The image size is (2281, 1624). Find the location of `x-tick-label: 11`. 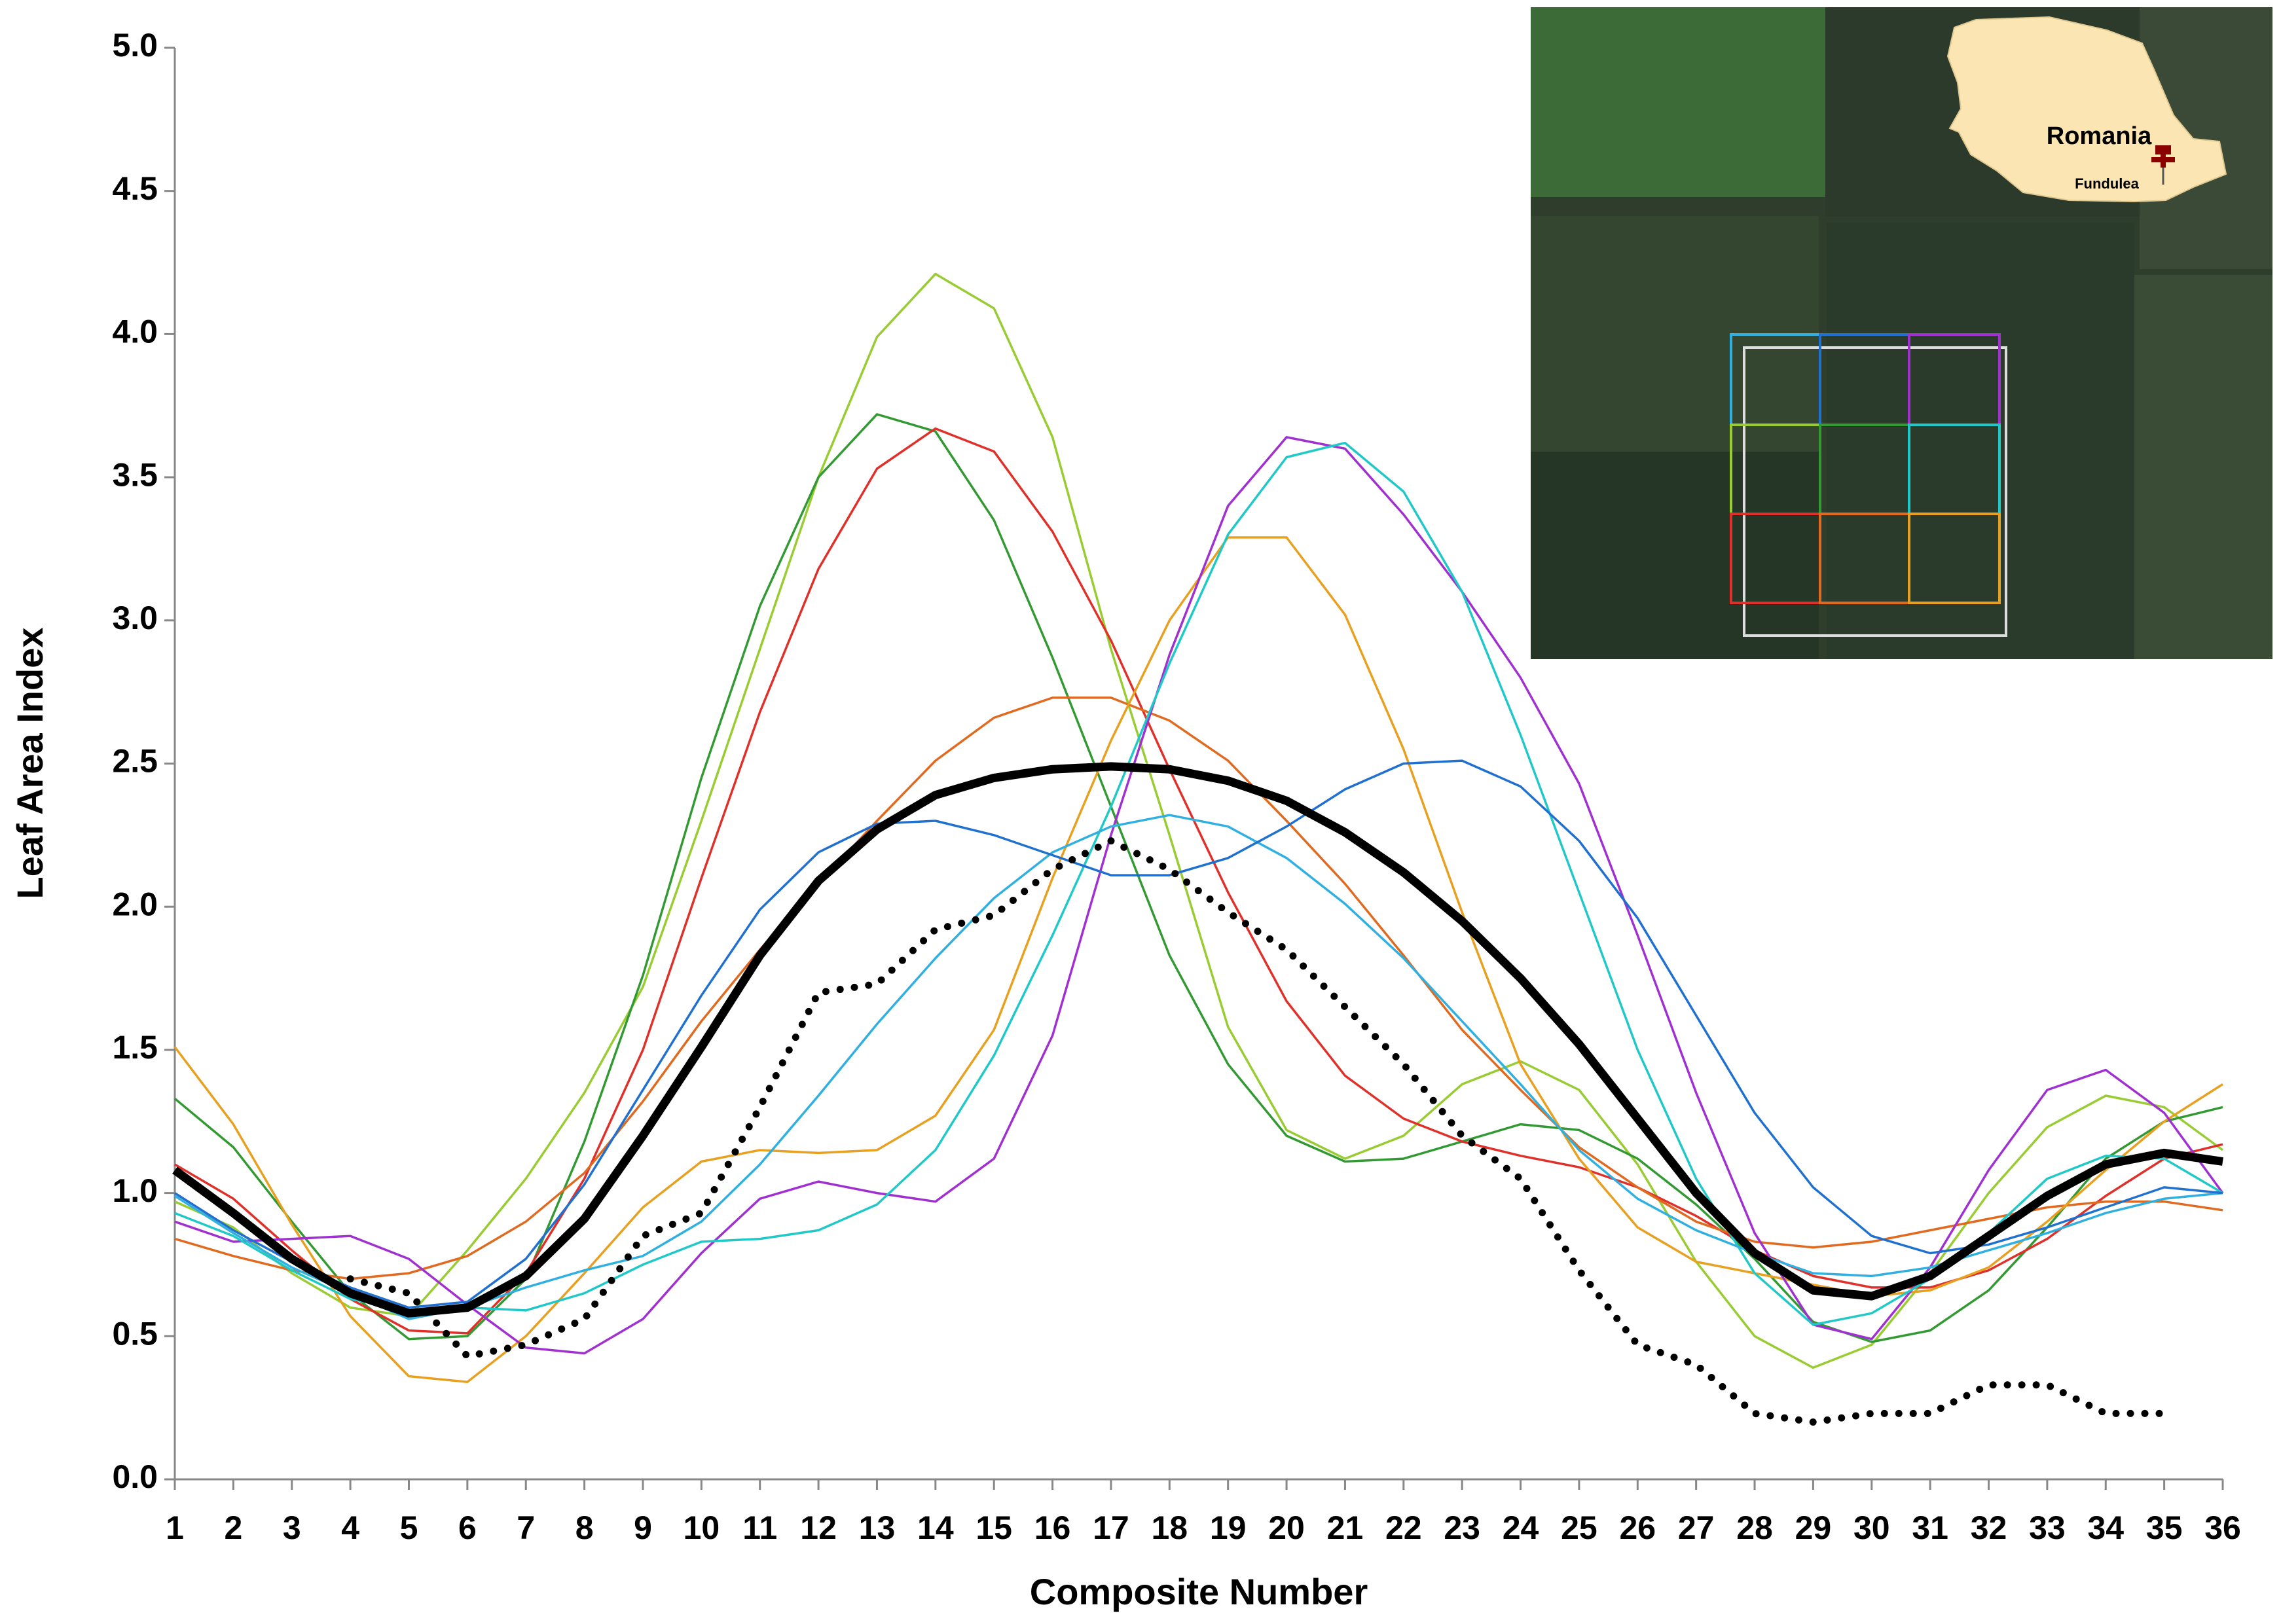

x-tick-label: 11 is located at coordinates (759, 1527).